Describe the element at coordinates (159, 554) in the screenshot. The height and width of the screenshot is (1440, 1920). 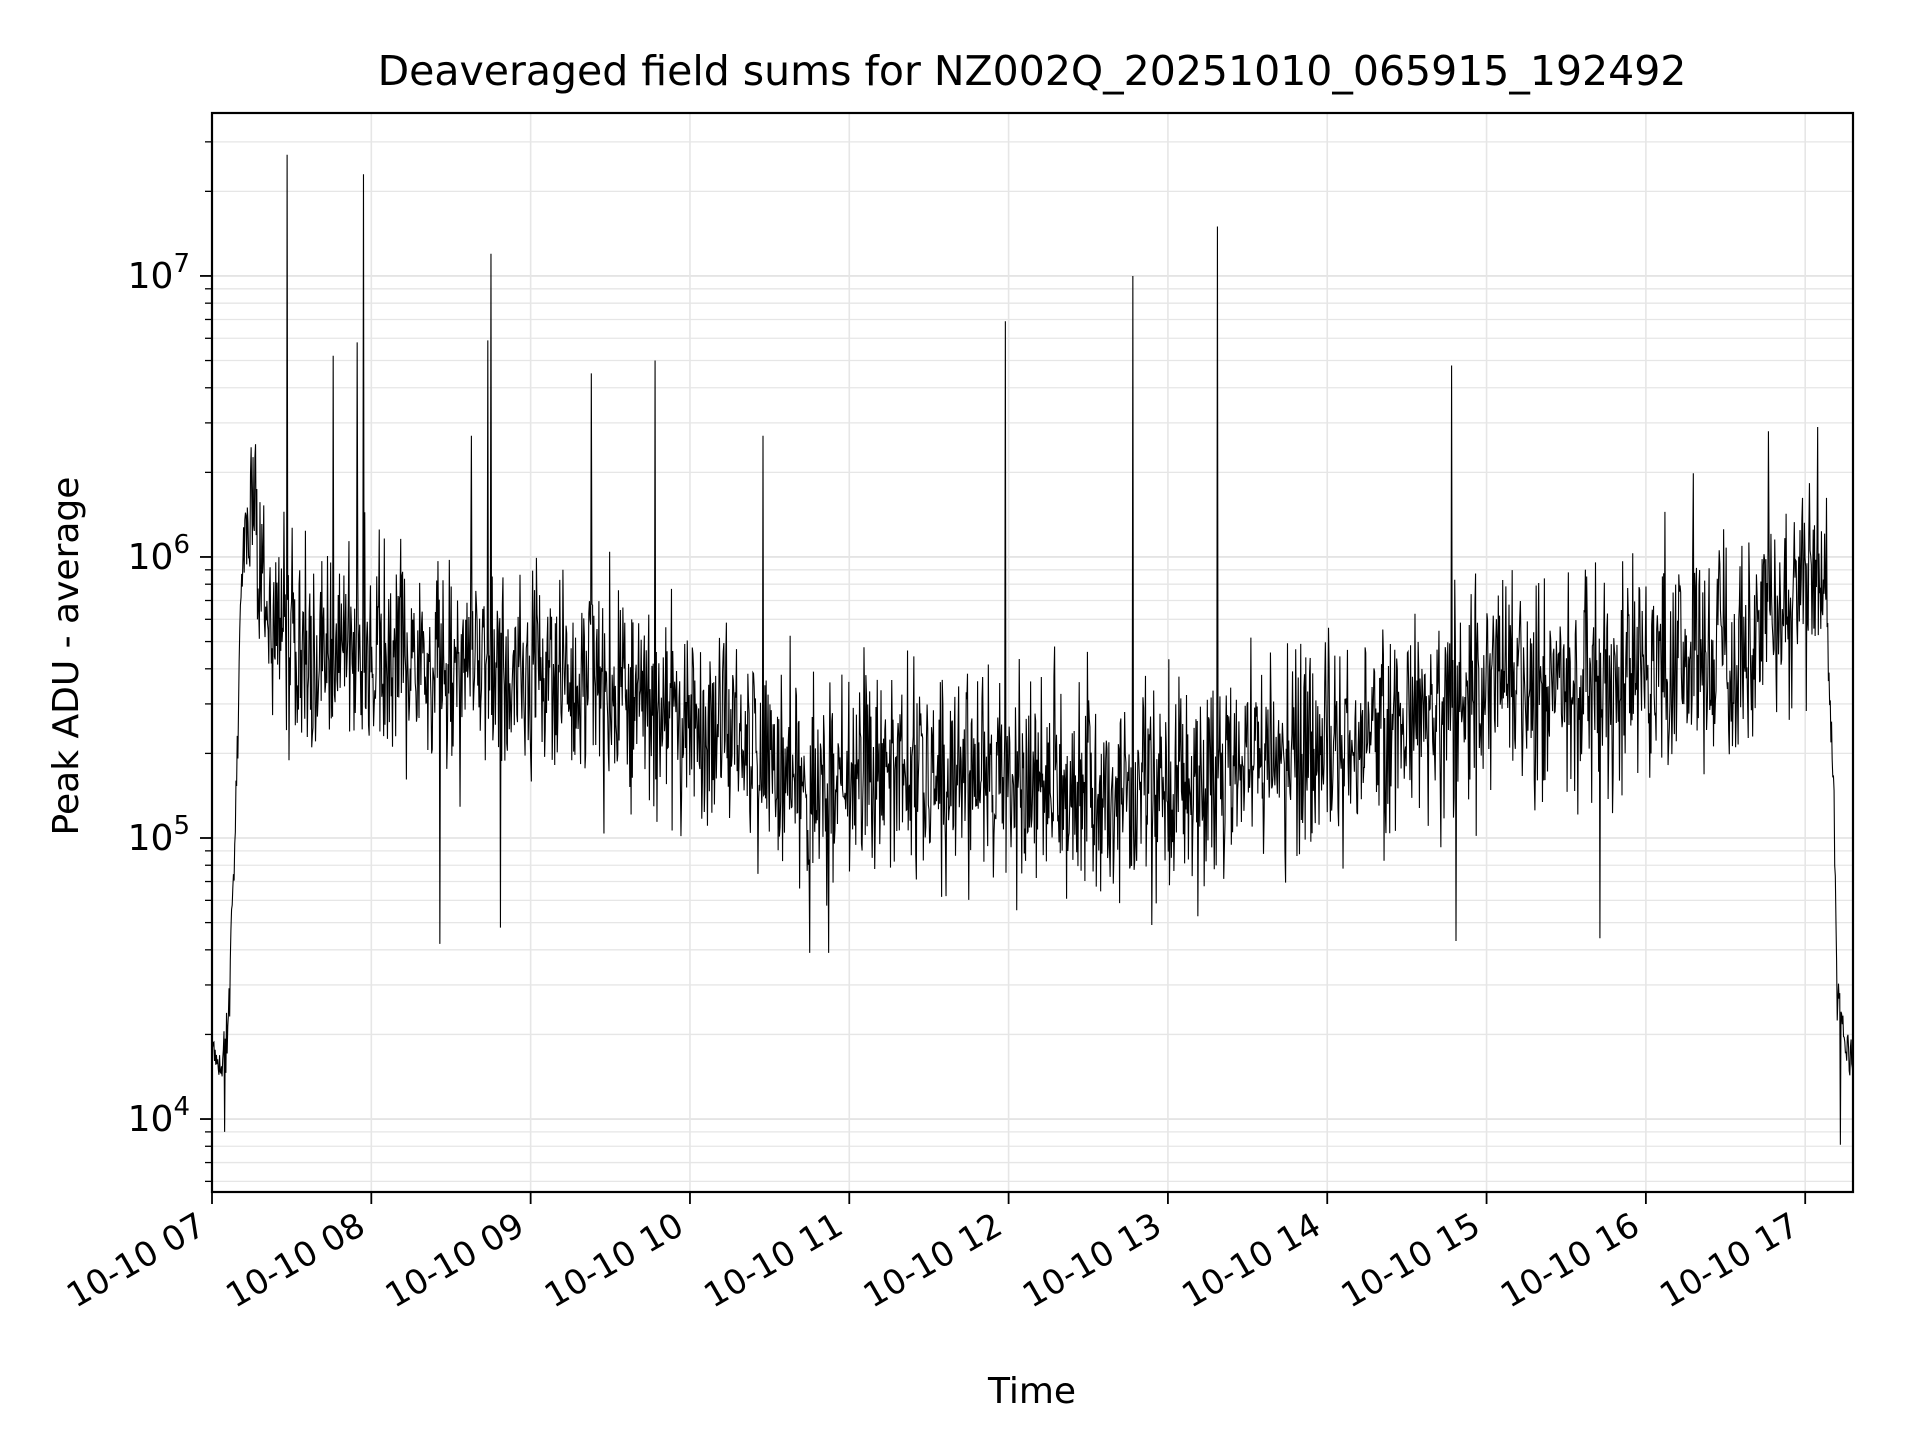
I see `y-tick-label: 10⁶` at that location.